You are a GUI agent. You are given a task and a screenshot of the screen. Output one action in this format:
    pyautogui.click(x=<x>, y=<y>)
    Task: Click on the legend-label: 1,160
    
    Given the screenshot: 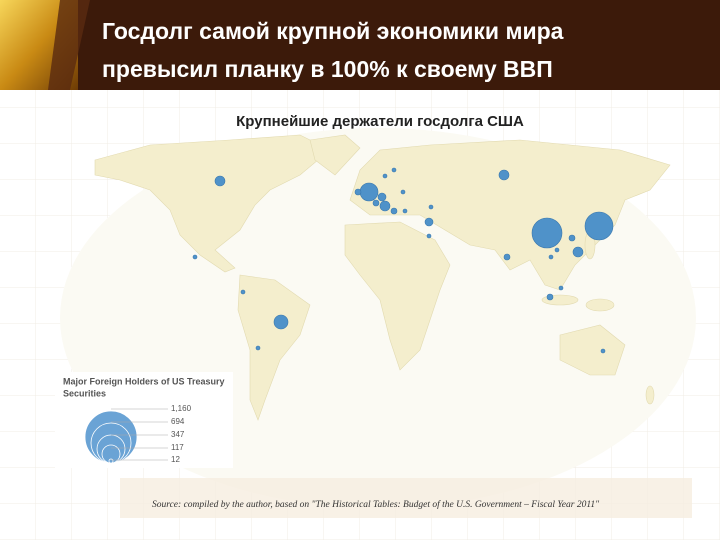 What is the action you would take?
    pyautogui.click(x=181, y=408)
    